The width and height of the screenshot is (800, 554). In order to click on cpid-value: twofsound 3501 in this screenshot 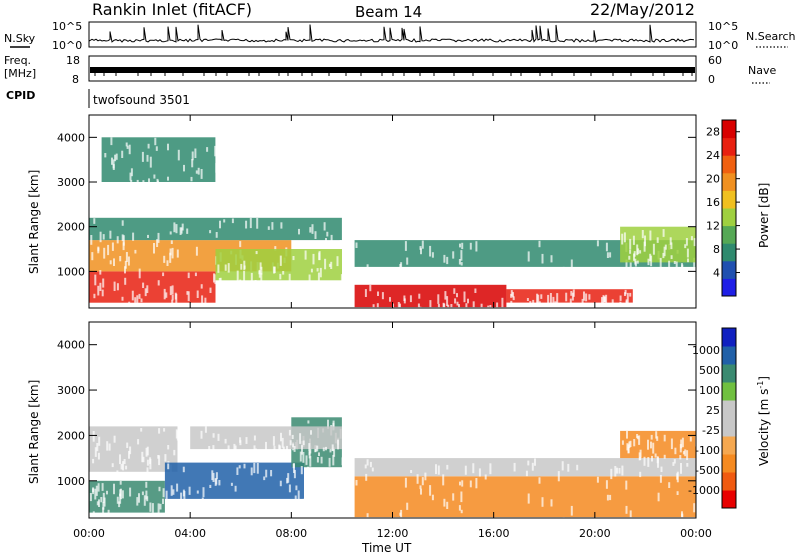, I will do `click(141, 100)`.